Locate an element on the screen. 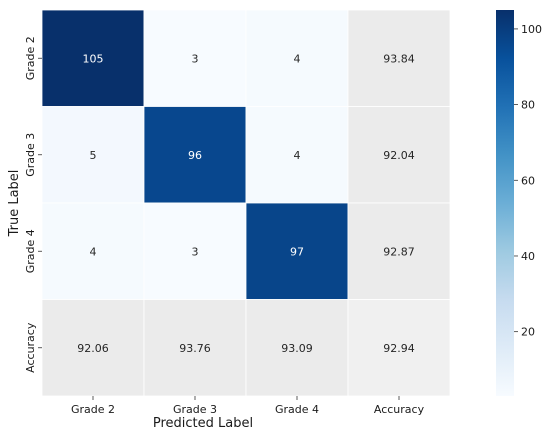 The image size is (550, 436). heatmap-cell-r3-c0 is located at coordinates (93, 348).